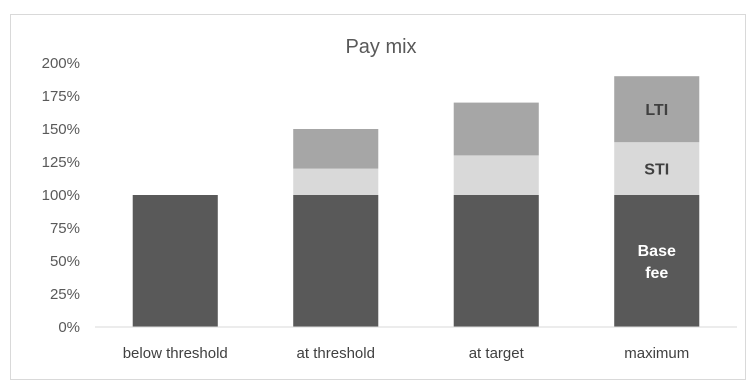  I want to click on y-tick-label: 175%, so click(61, 96).